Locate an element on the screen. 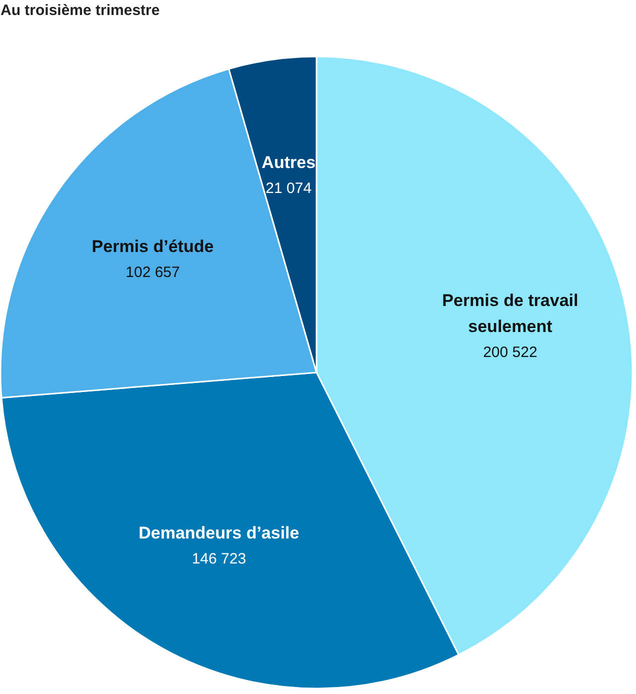  chart-title: Au troisième trimestre is located at coordinates (80, 10).